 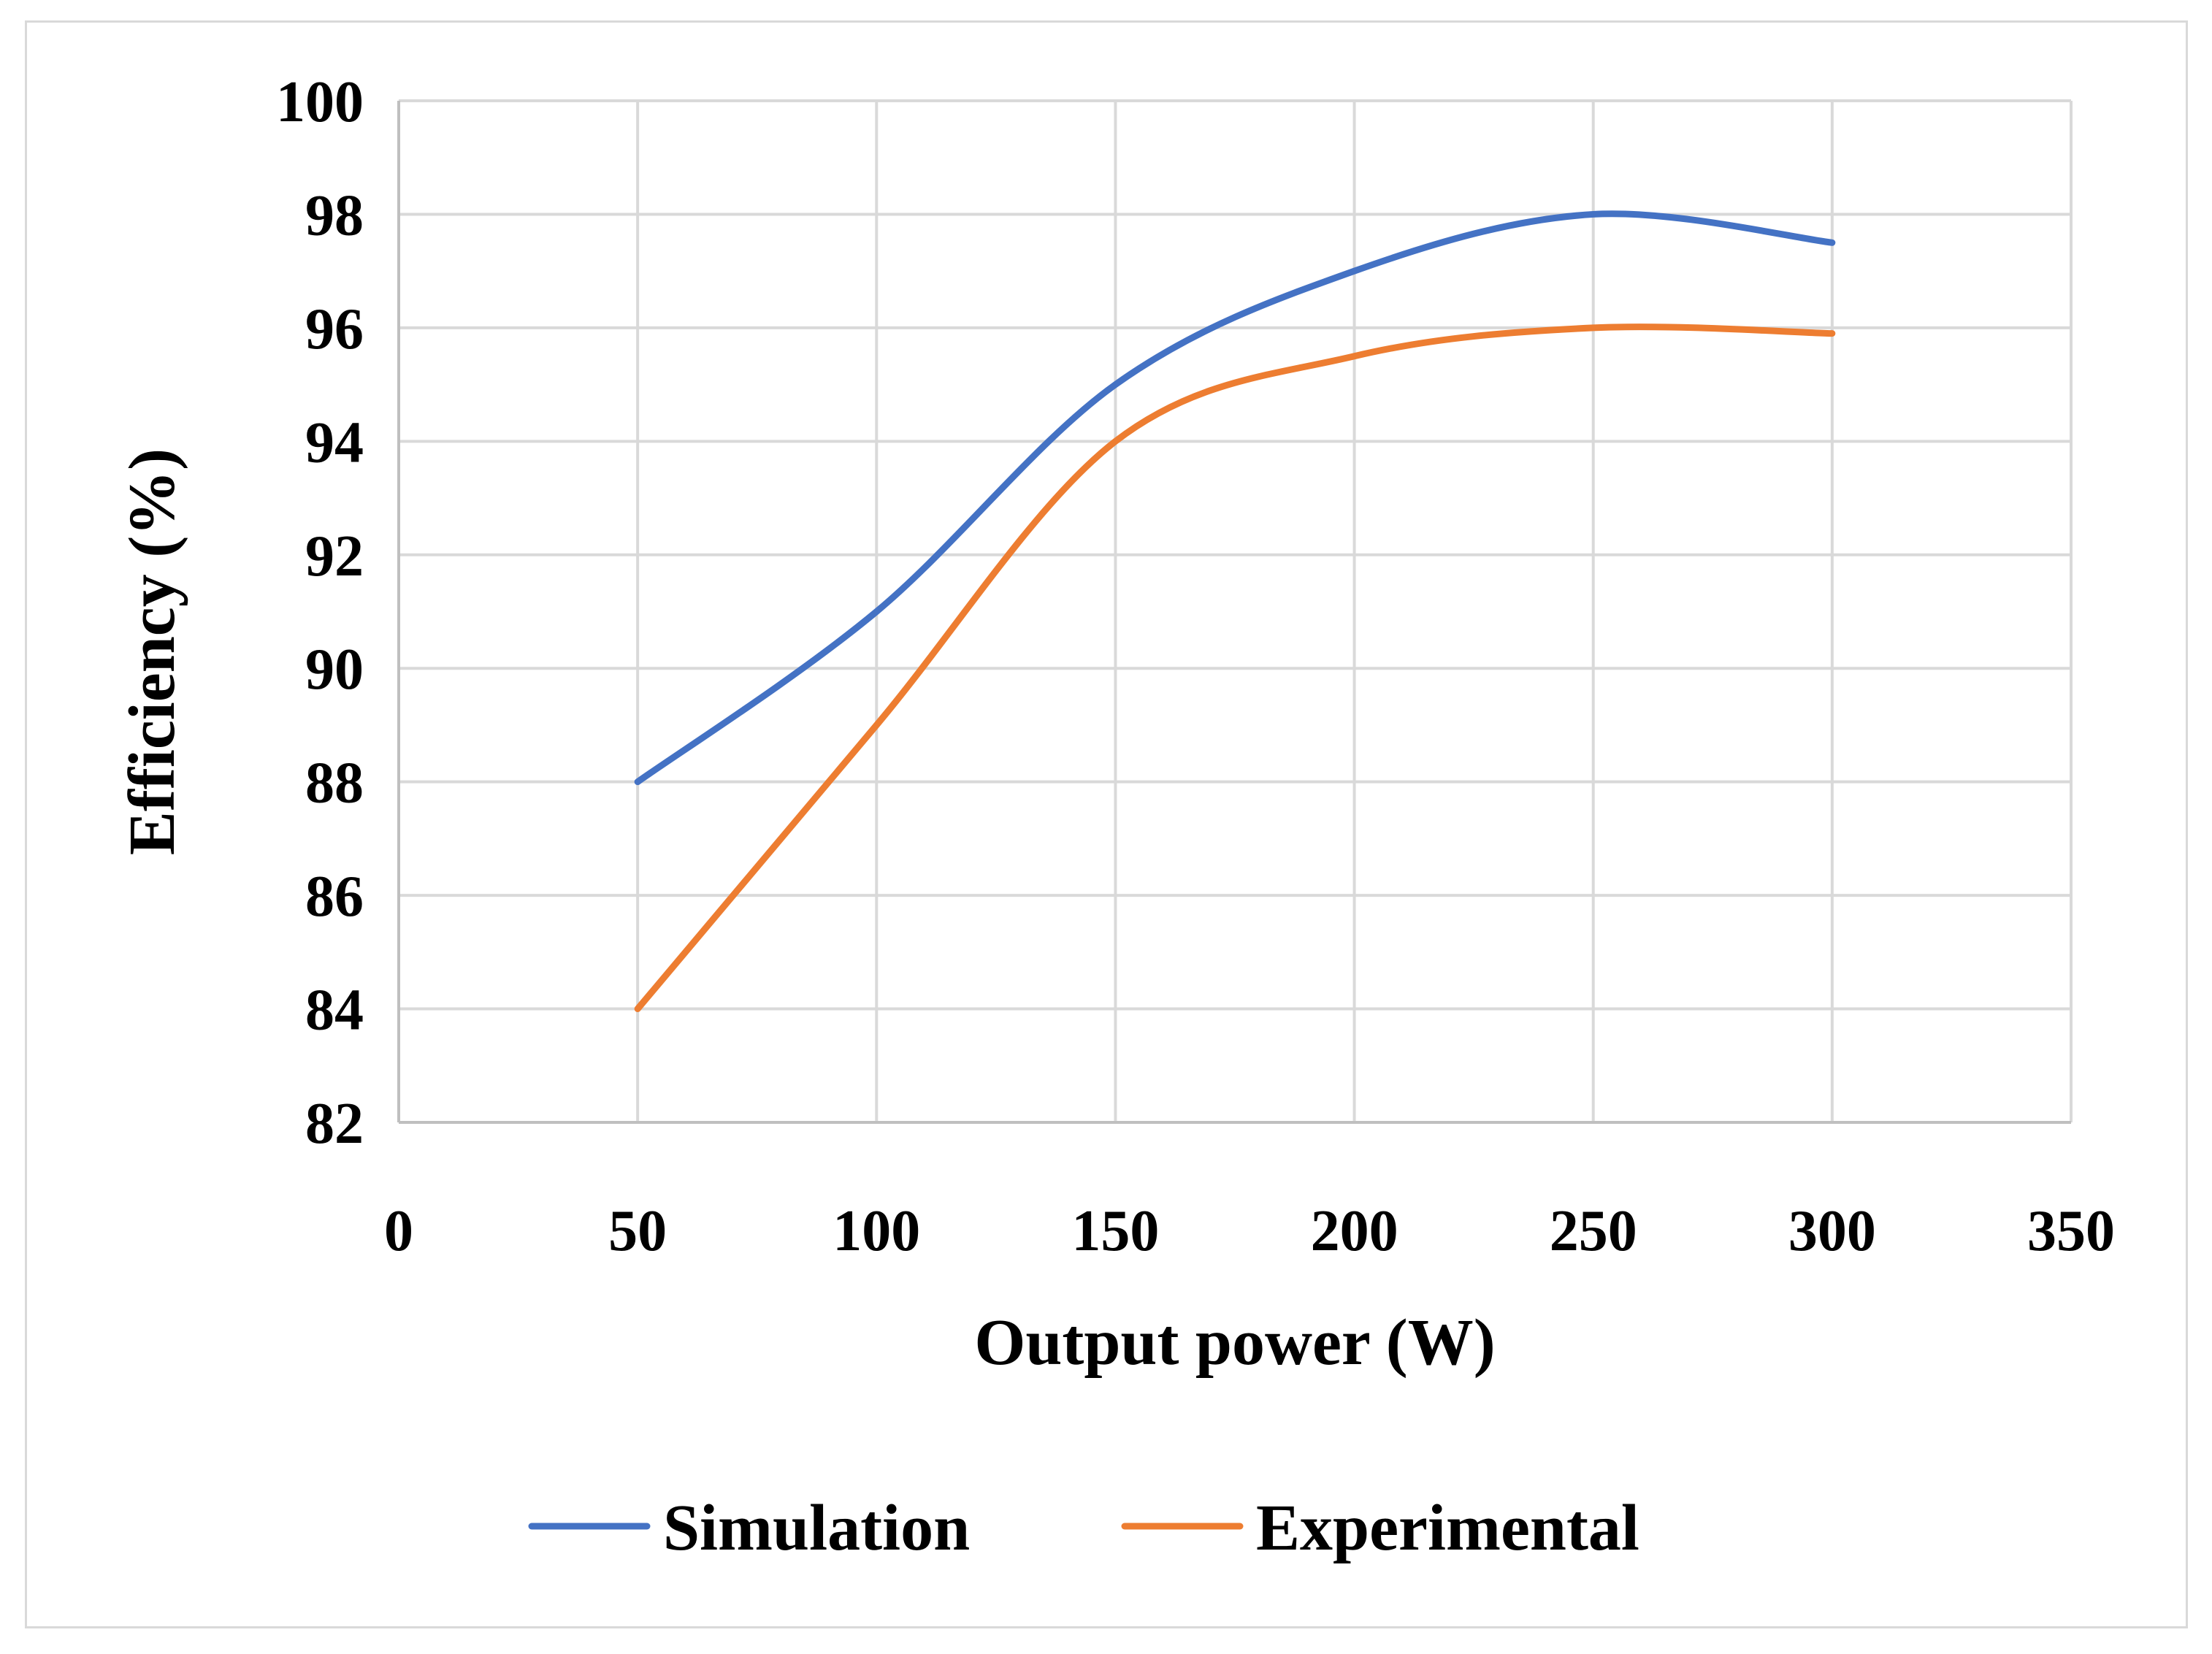 What do you see at coordinates (152, 651) in the screenshot?
I see `y-axis-title: Efficiency (%)` at bounding box center [152, 651].